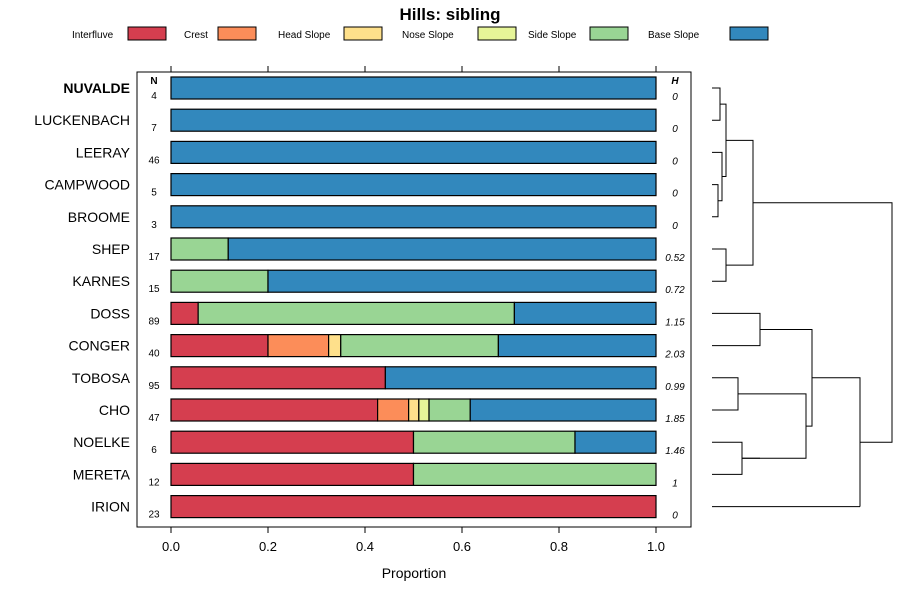 The width and height of the screenshot is (900, 600). I want to click on h-value-13: 0, so click(675, 516).